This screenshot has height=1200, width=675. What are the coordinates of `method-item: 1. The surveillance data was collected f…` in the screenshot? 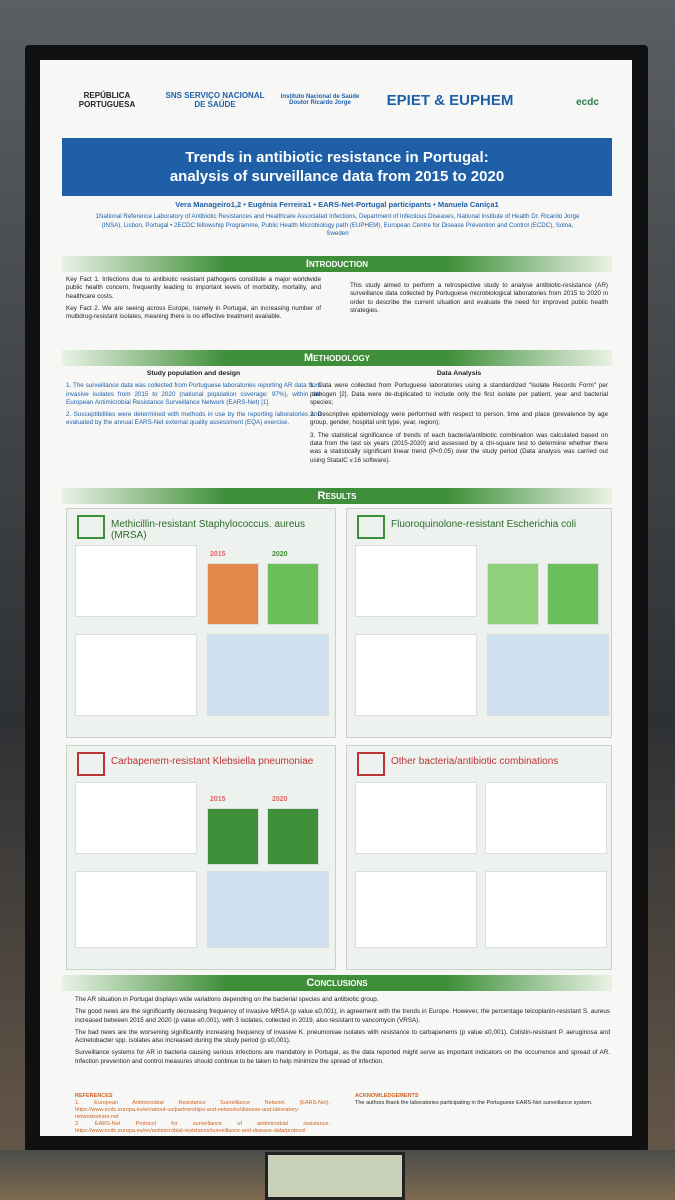 It's located at (193, 394).